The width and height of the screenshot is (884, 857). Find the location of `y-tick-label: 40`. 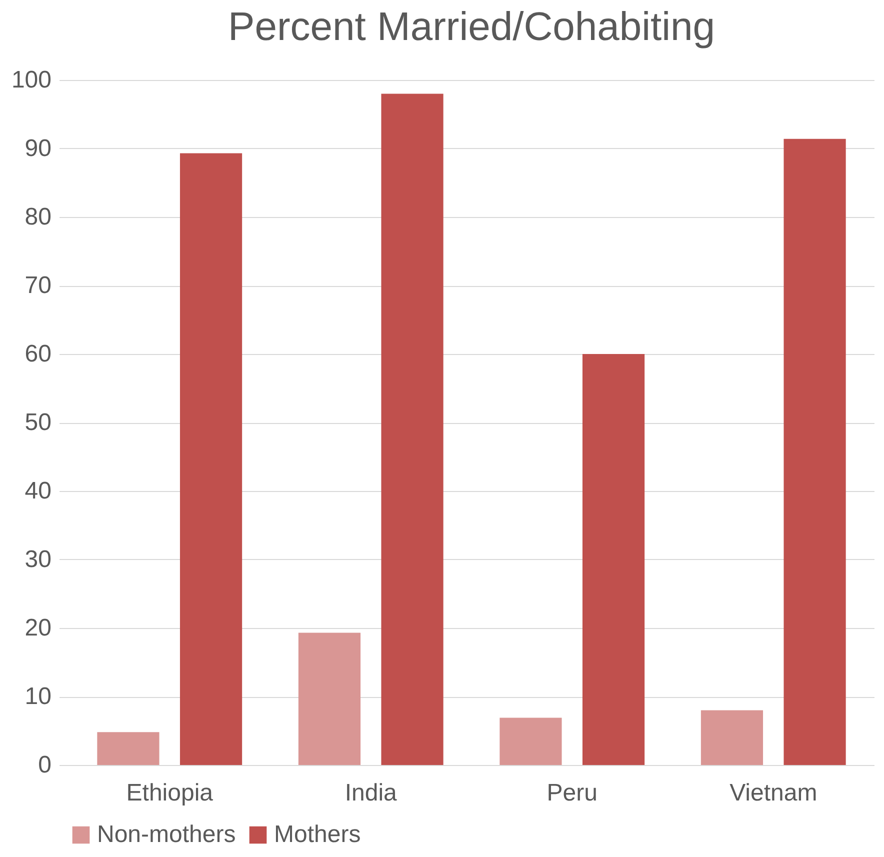

y-tick-label: 40 is located at coordinates (38, 491).